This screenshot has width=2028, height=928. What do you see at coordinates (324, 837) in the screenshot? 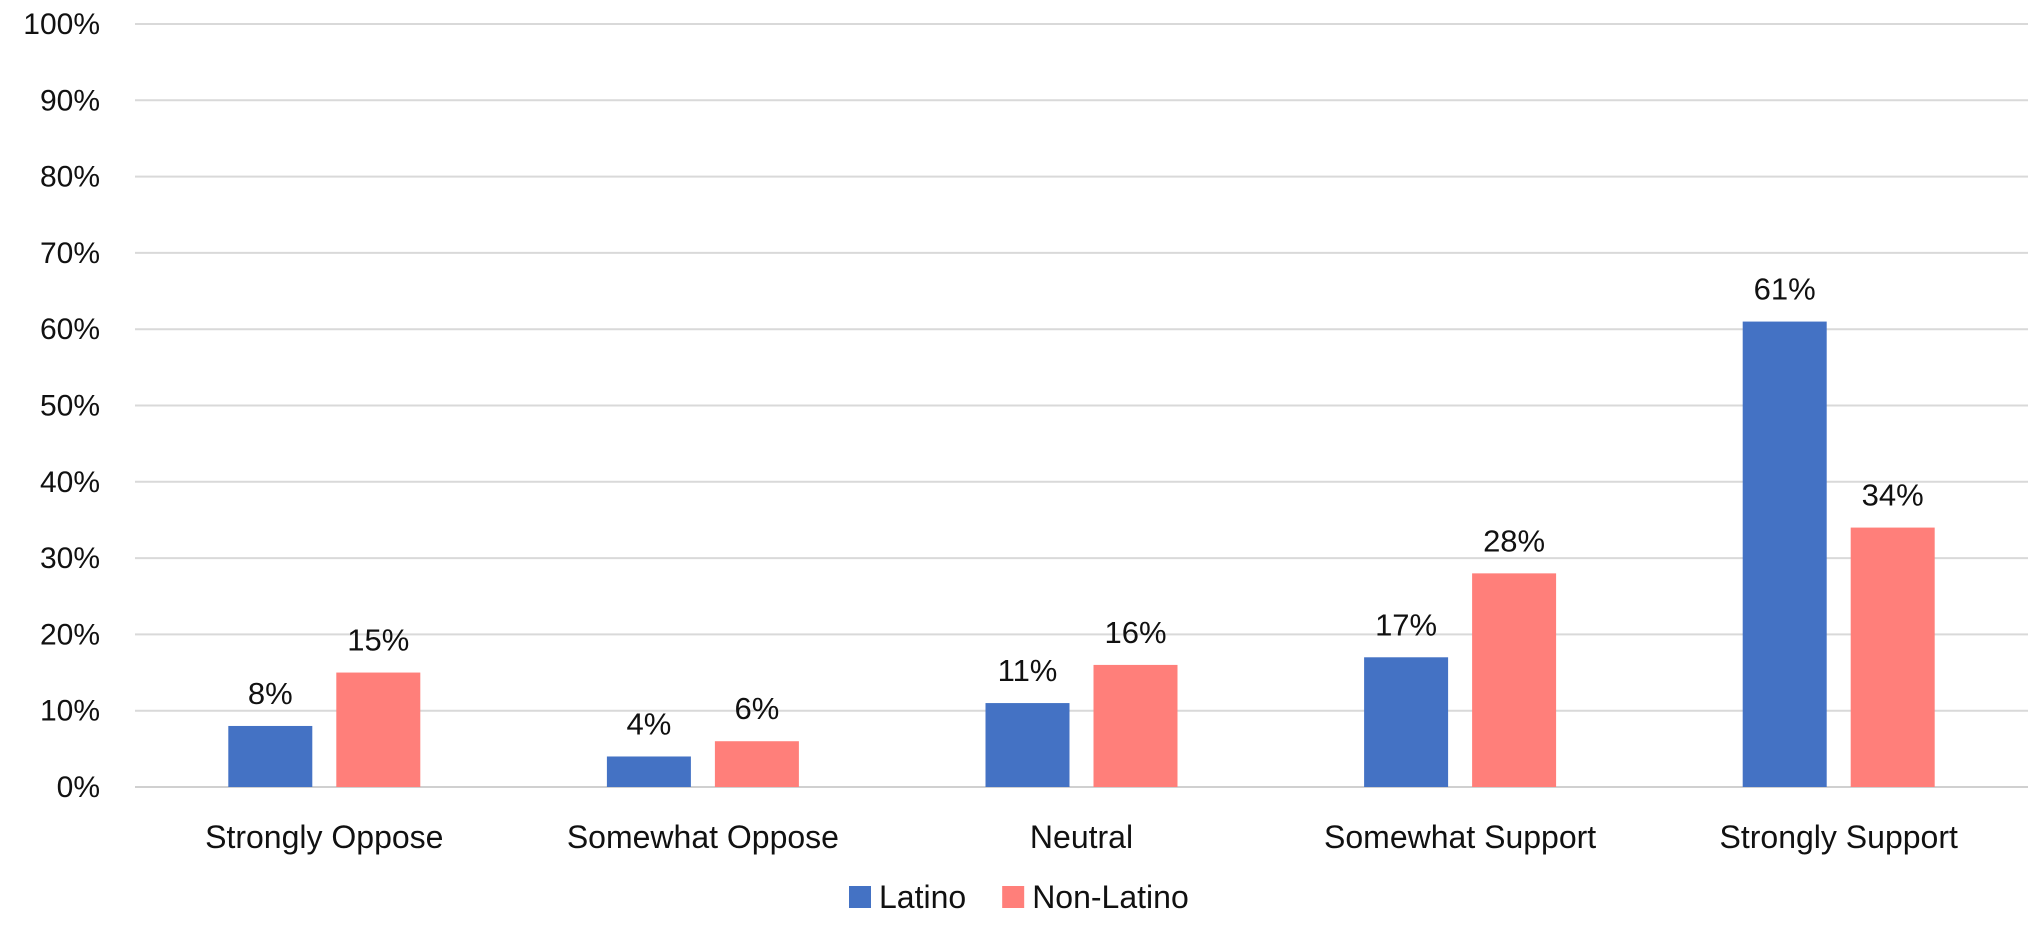
I see `x-tick-label: Strongly Oppose` at bounding box center [324, 837].